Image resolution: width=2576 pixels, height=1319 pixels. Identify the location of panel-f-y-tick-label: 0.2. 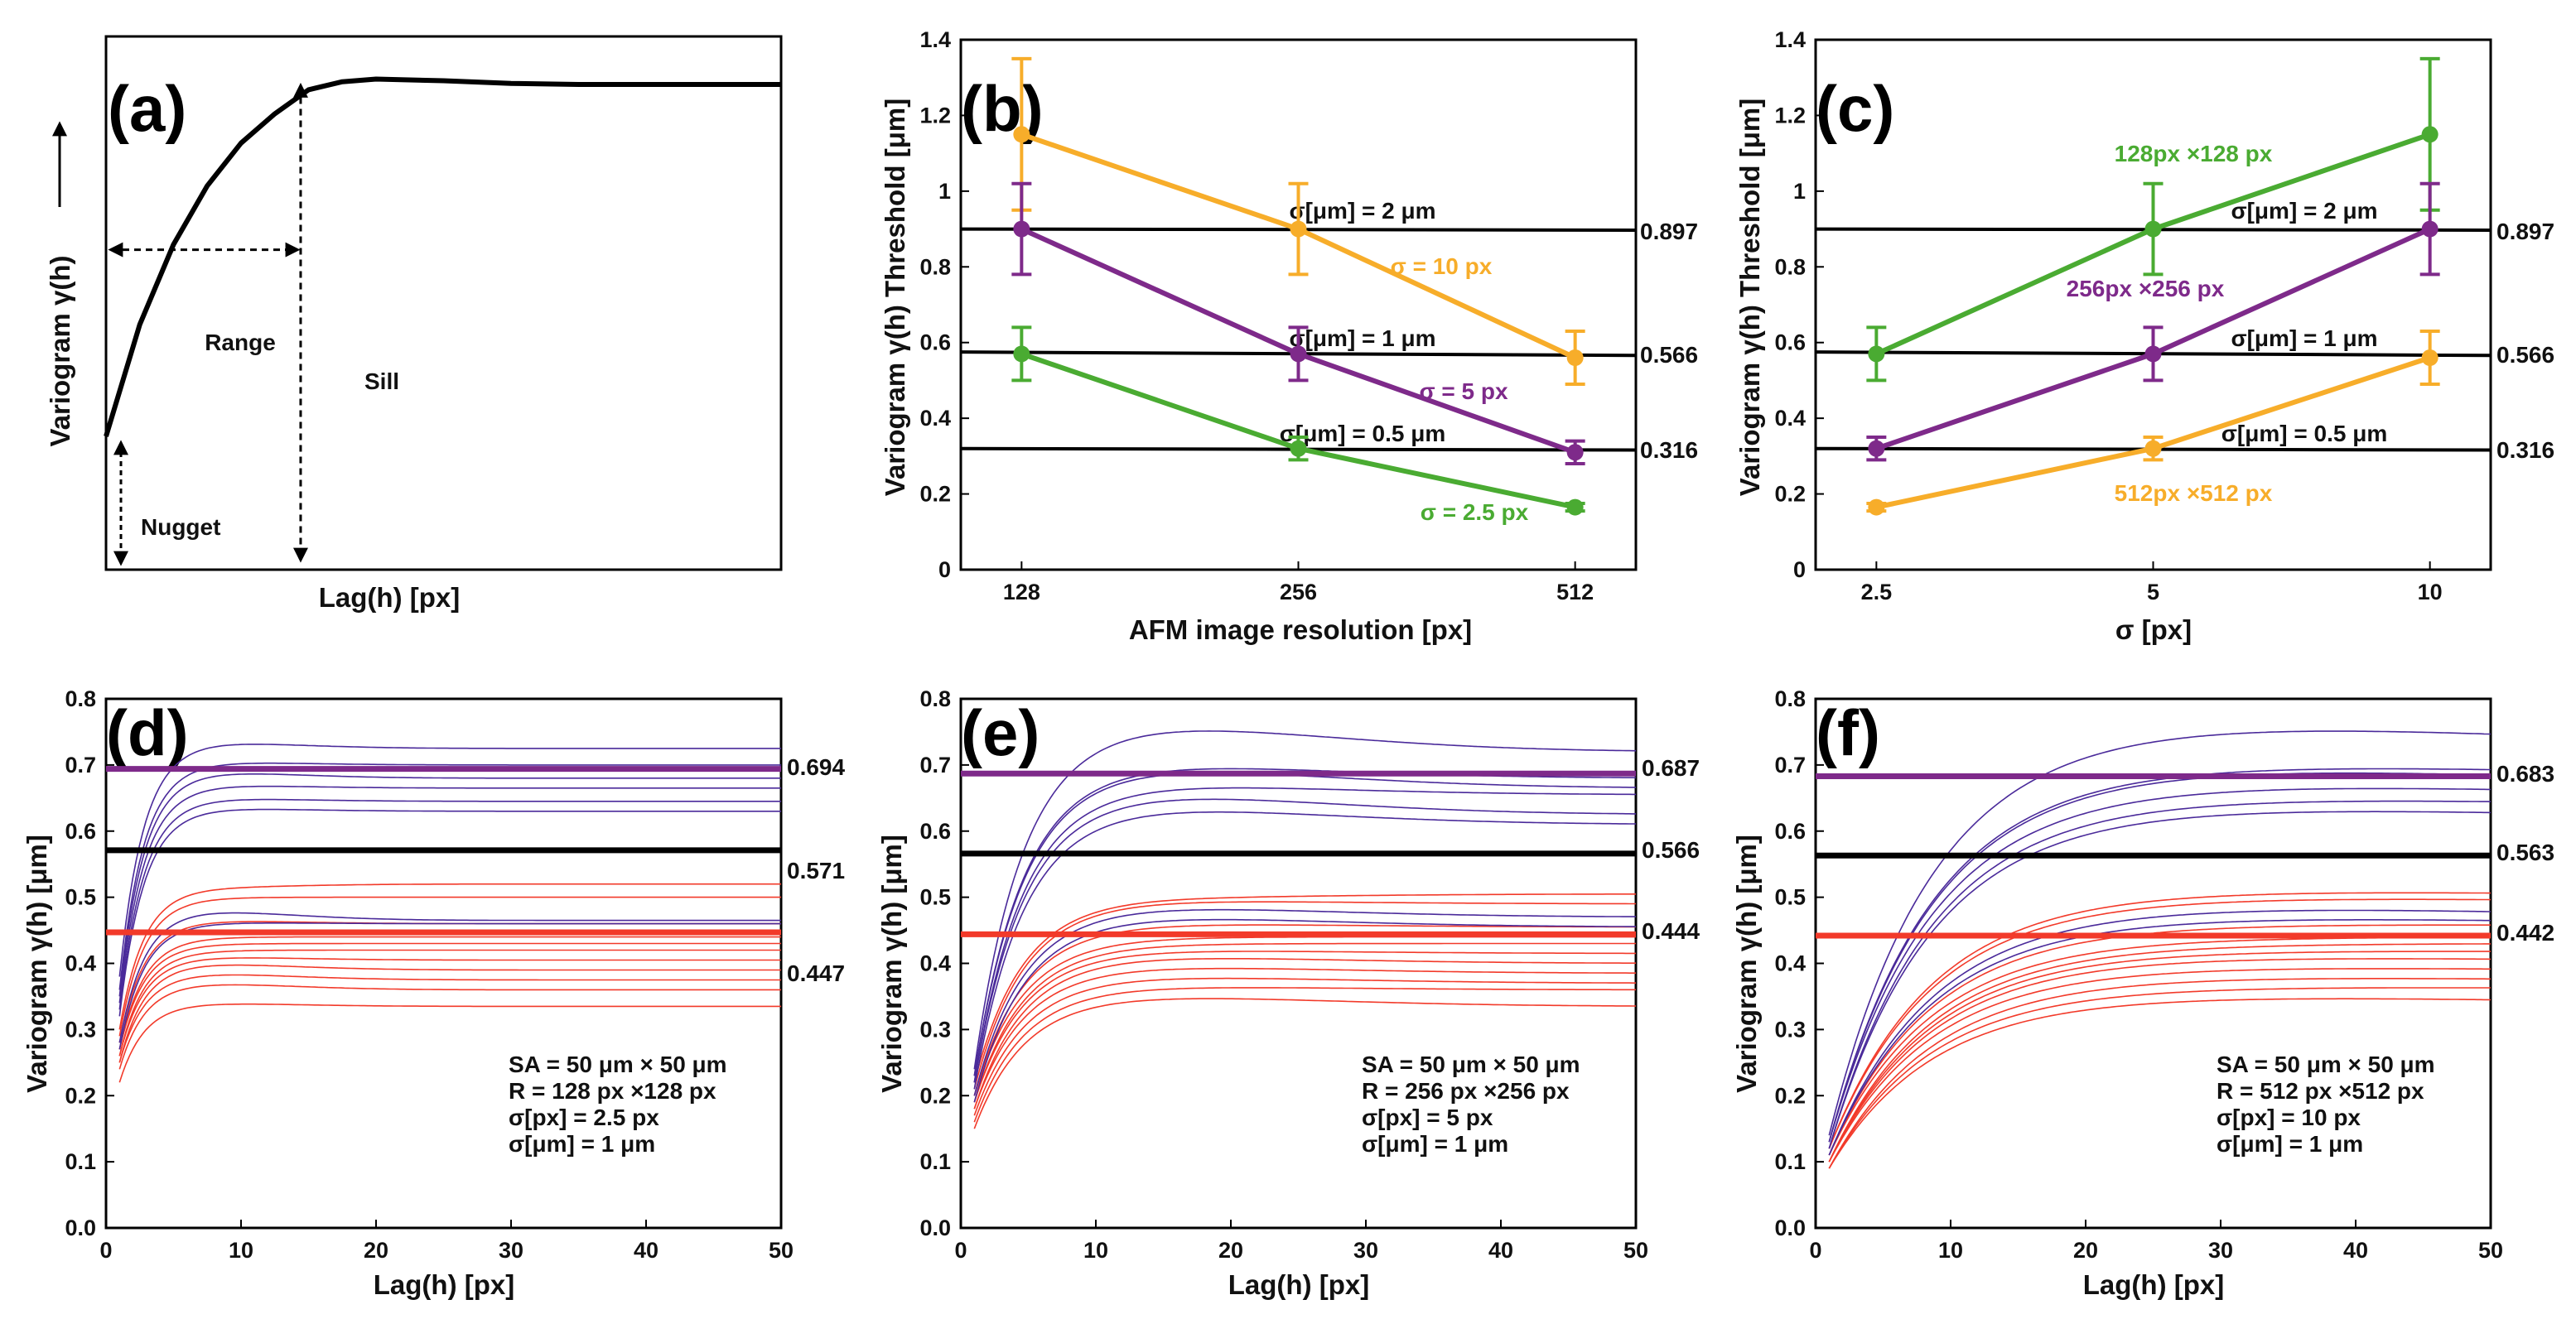
(1790, 1095).